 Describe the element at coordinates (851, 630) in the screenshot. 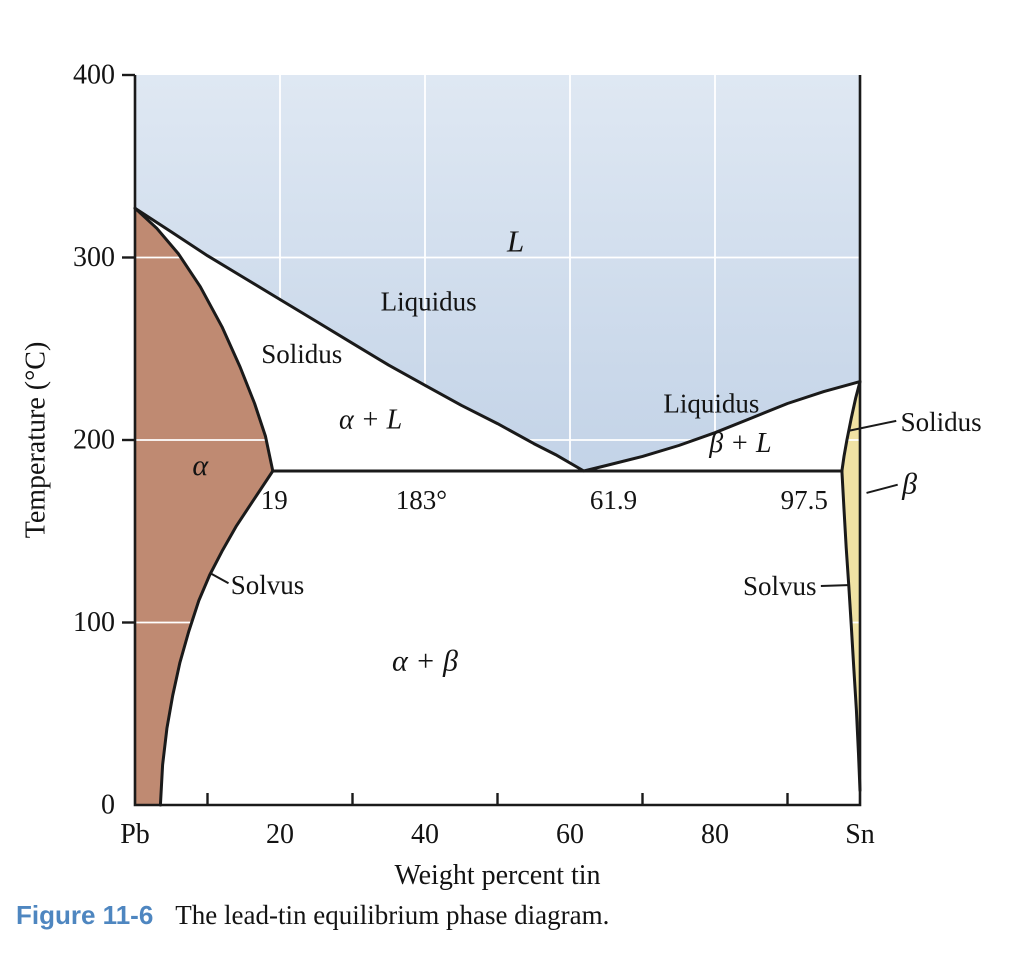

I see `curve-solvus-right` at that location.